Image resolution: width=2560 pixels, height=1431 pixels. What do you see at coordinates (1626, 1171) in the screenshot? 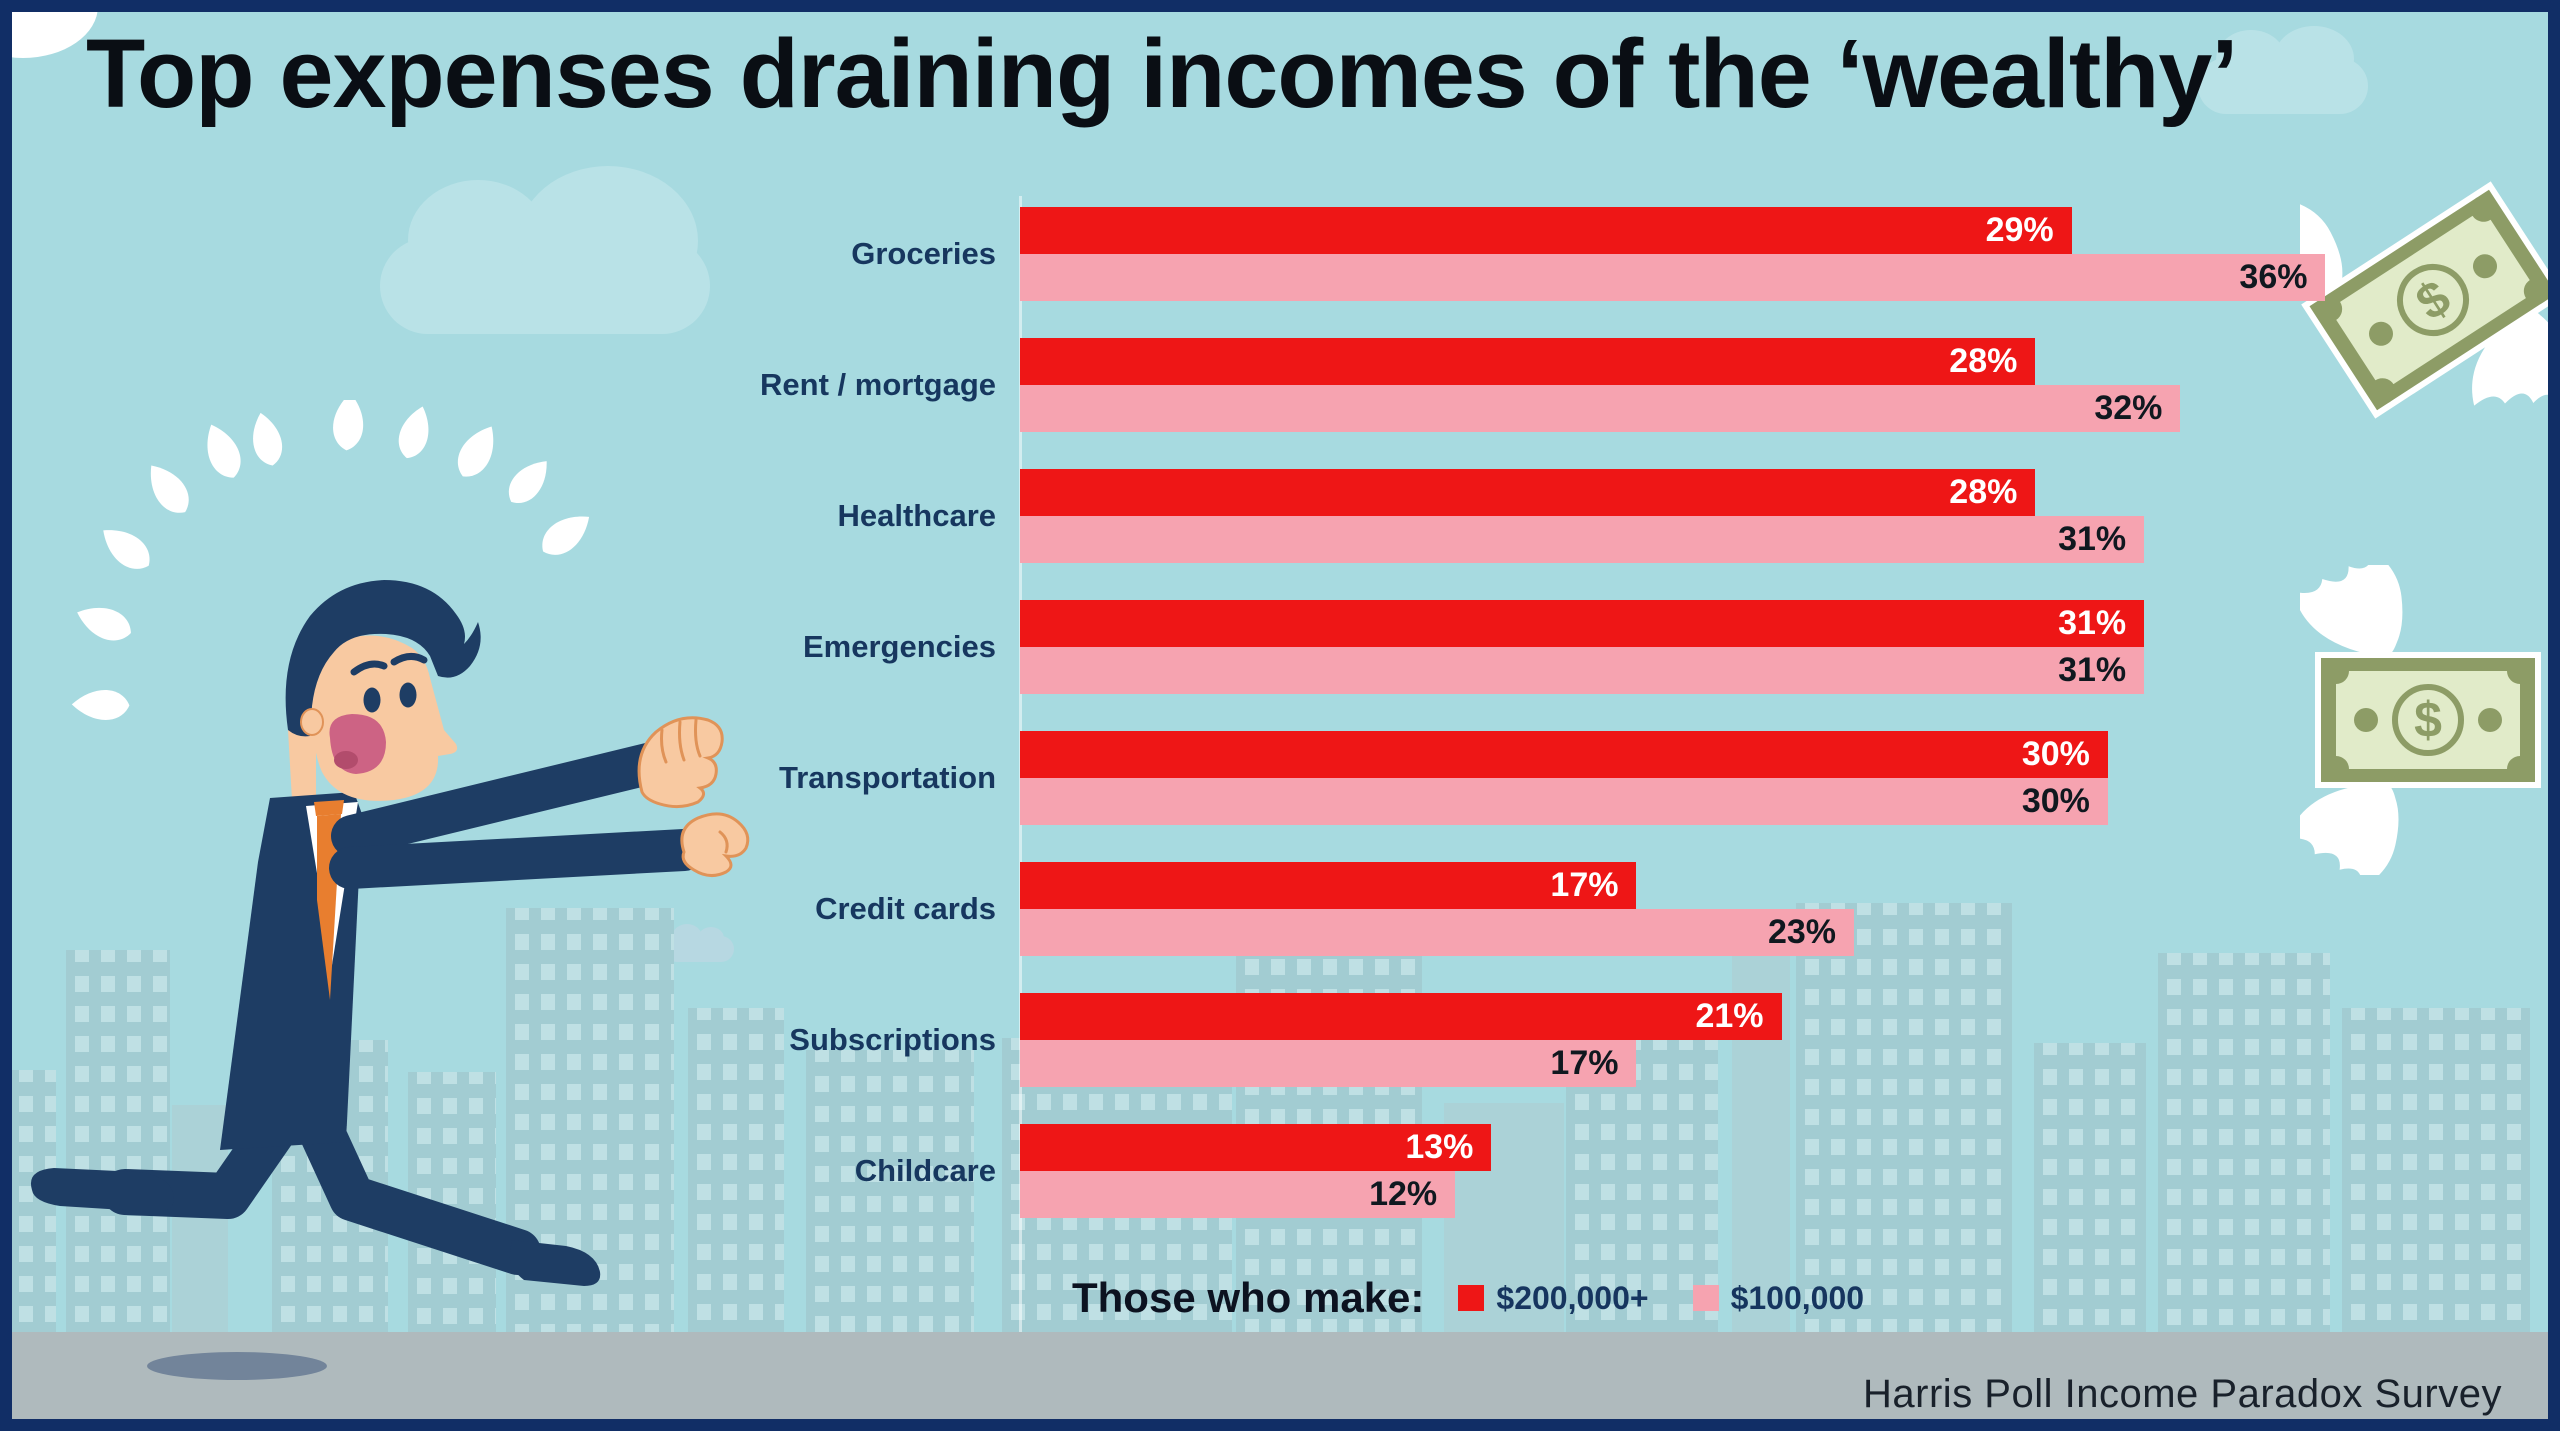
I see `chart-row: Childcare 13% 12%` at bounding box center [1626, 1171].